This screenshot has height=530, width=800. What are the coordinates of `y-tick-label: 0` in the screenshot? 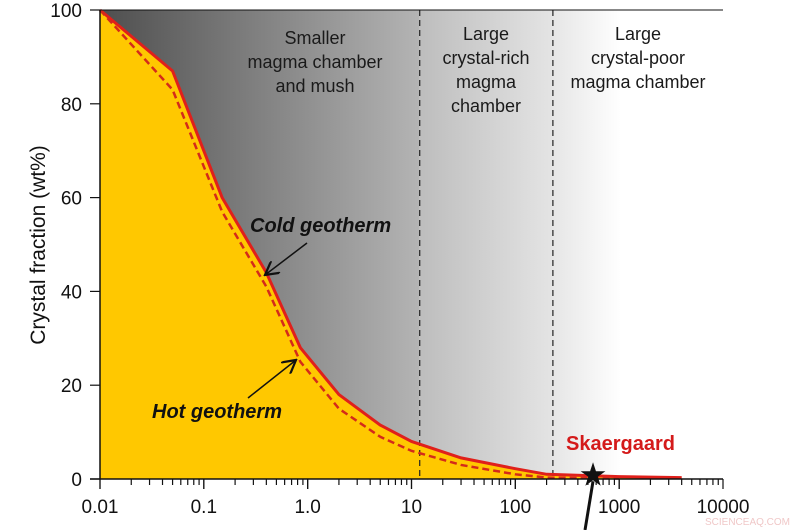 It's located at (76, 480).